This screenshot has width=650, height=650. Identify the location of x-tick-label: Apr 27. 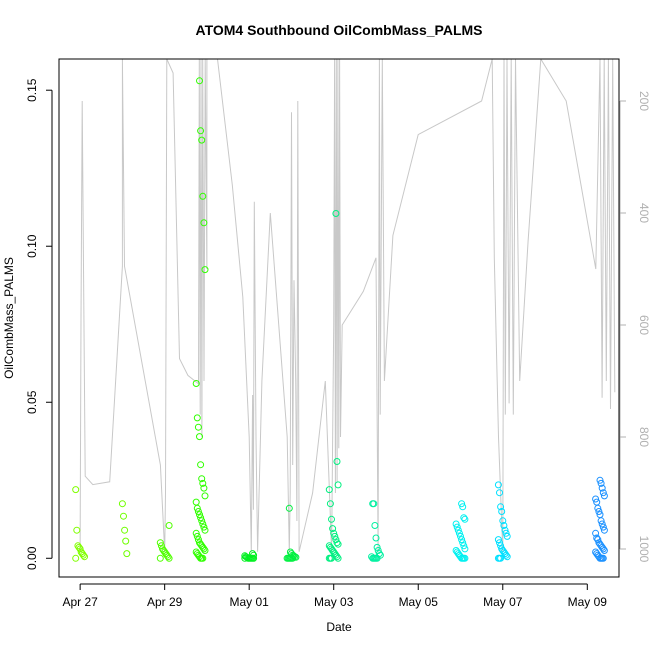
(80, 602).